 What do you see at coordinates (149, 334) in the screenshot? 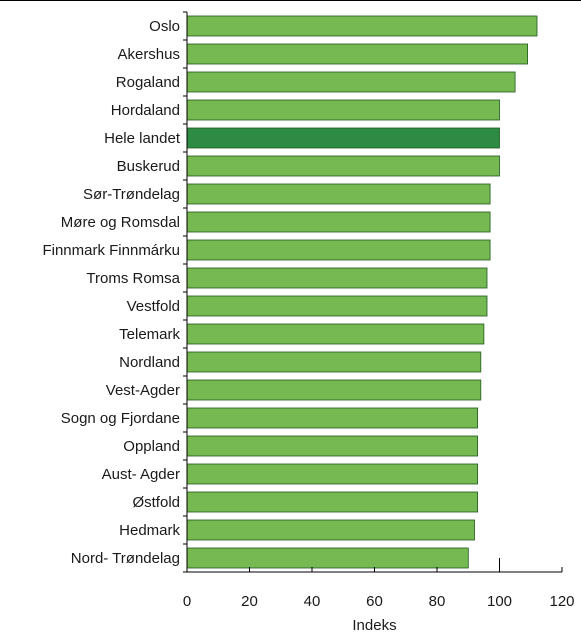
I see `category-label: Telemark` at bounding box center [149, 334].